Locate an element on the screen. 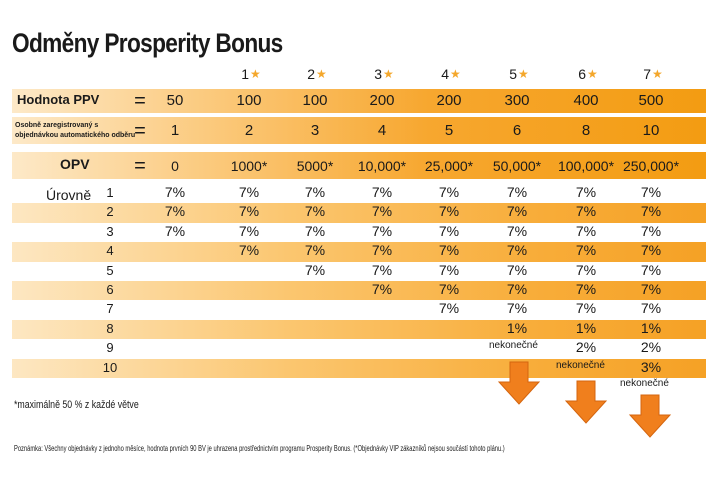 The height and width of the screenshot is (483, 719). level-number: 3 is located at coordinates (110, 231).